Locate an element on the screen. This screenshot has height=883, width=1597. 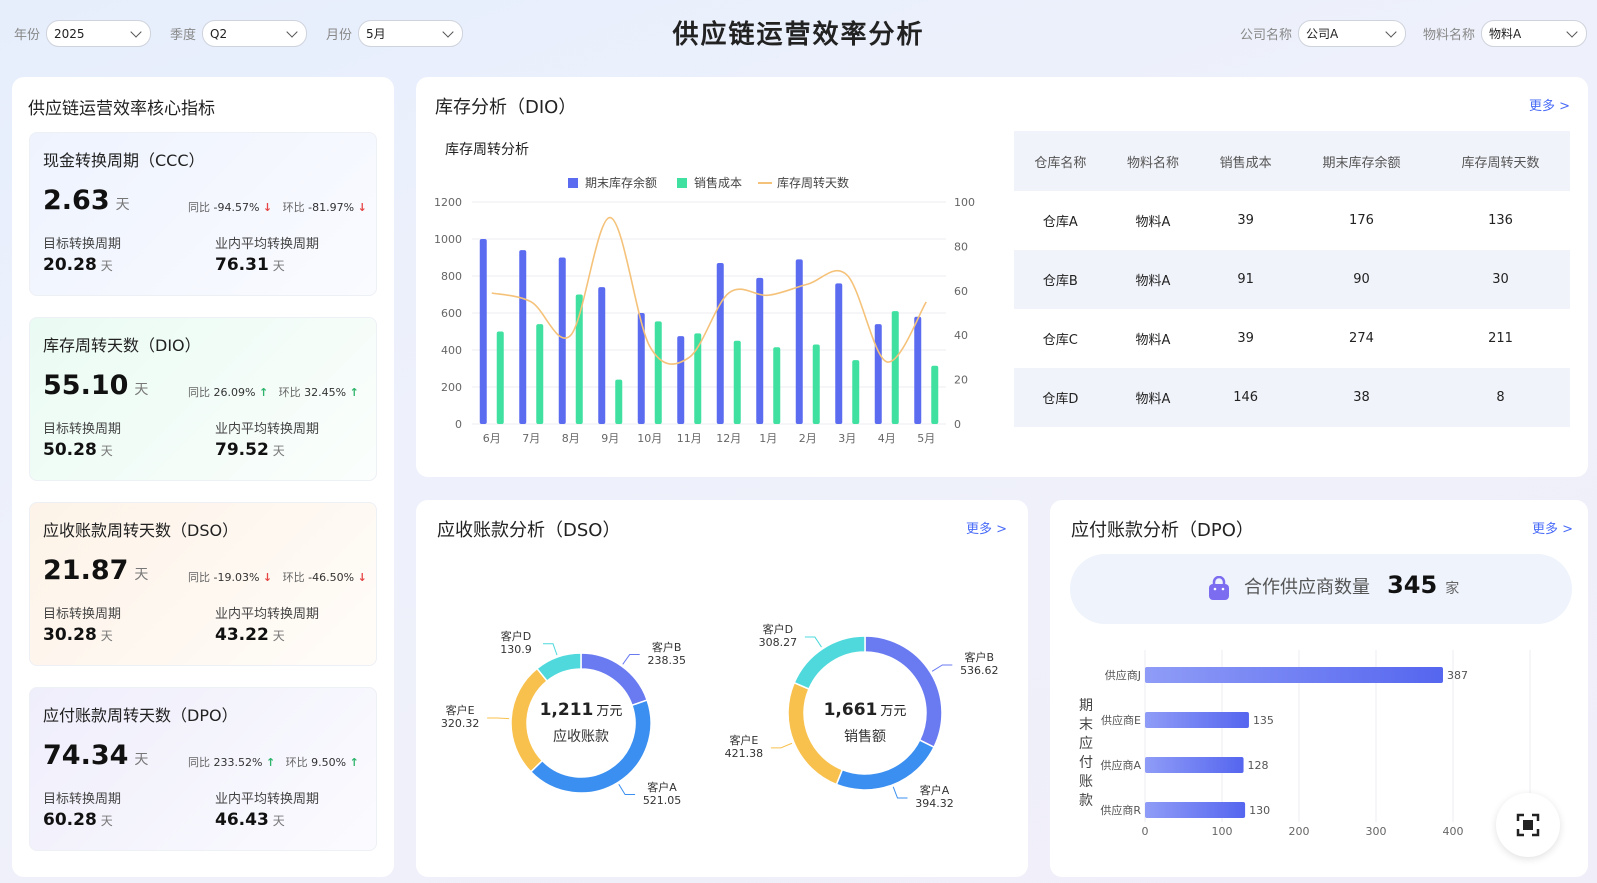
dio-chart-title: 库存周转分析 is located at coordinates (487, 150).